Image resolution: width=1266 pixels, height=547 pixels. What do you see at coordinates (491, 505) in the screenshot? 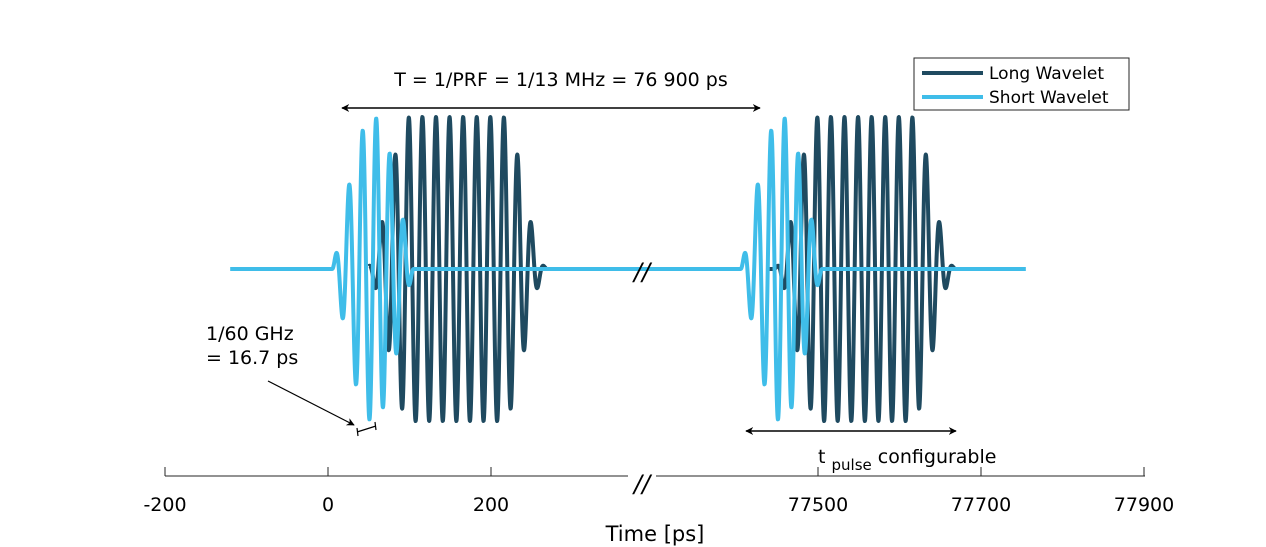
I see `x-tick-label: 200` at bounding box center [491, 505].